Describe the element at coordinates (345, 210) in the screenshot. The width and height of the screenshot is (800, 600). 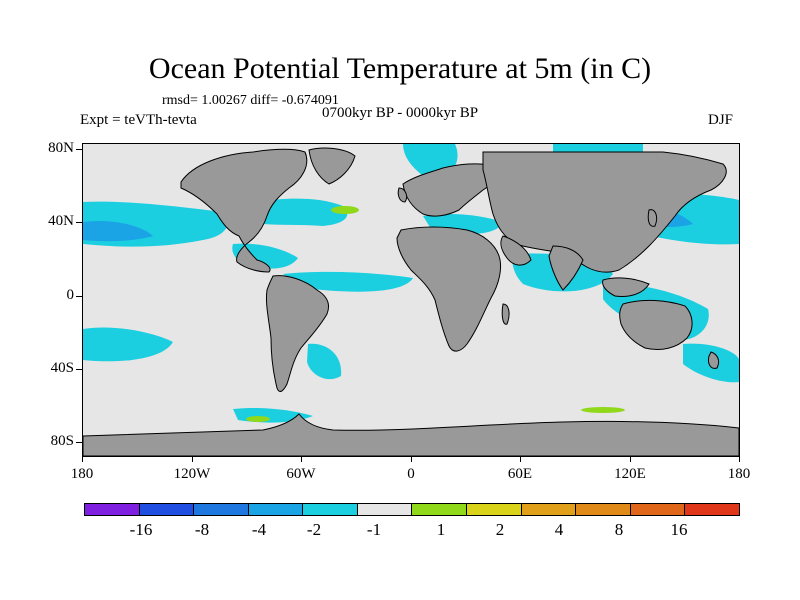
I see `north-atlantic-warm-patch` at that location.